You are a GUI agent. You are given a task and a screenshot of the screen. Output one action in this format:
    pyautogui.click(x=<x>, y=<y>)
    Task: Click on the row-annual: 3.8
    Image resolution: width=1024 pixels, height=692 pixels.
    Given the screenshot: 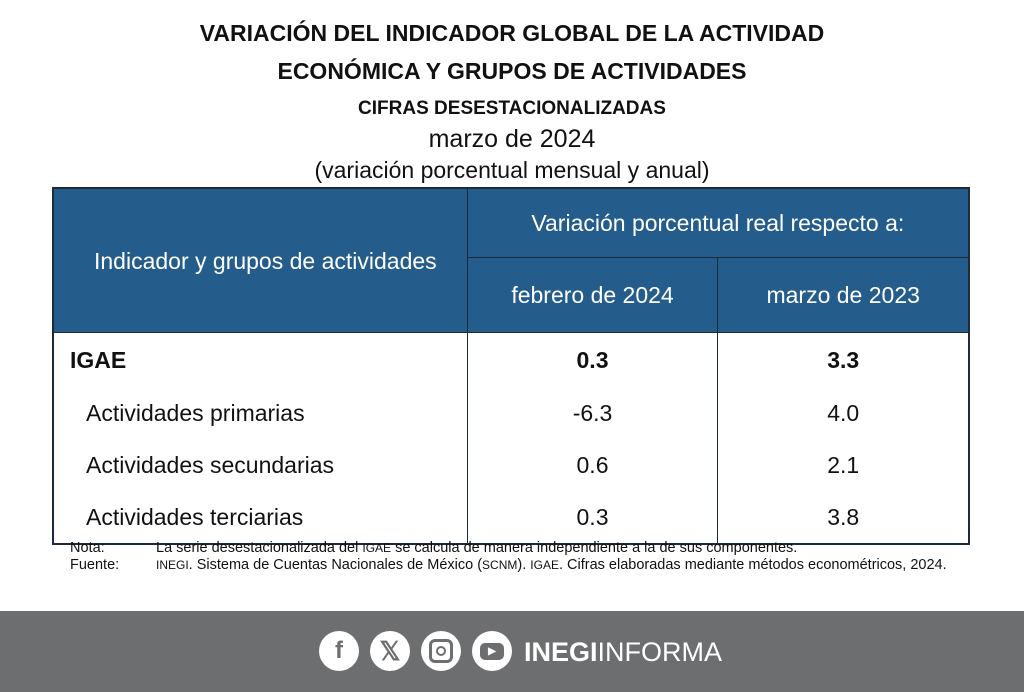 What is the action you would take?
    pyautogui.click(x=843, y=517)
    